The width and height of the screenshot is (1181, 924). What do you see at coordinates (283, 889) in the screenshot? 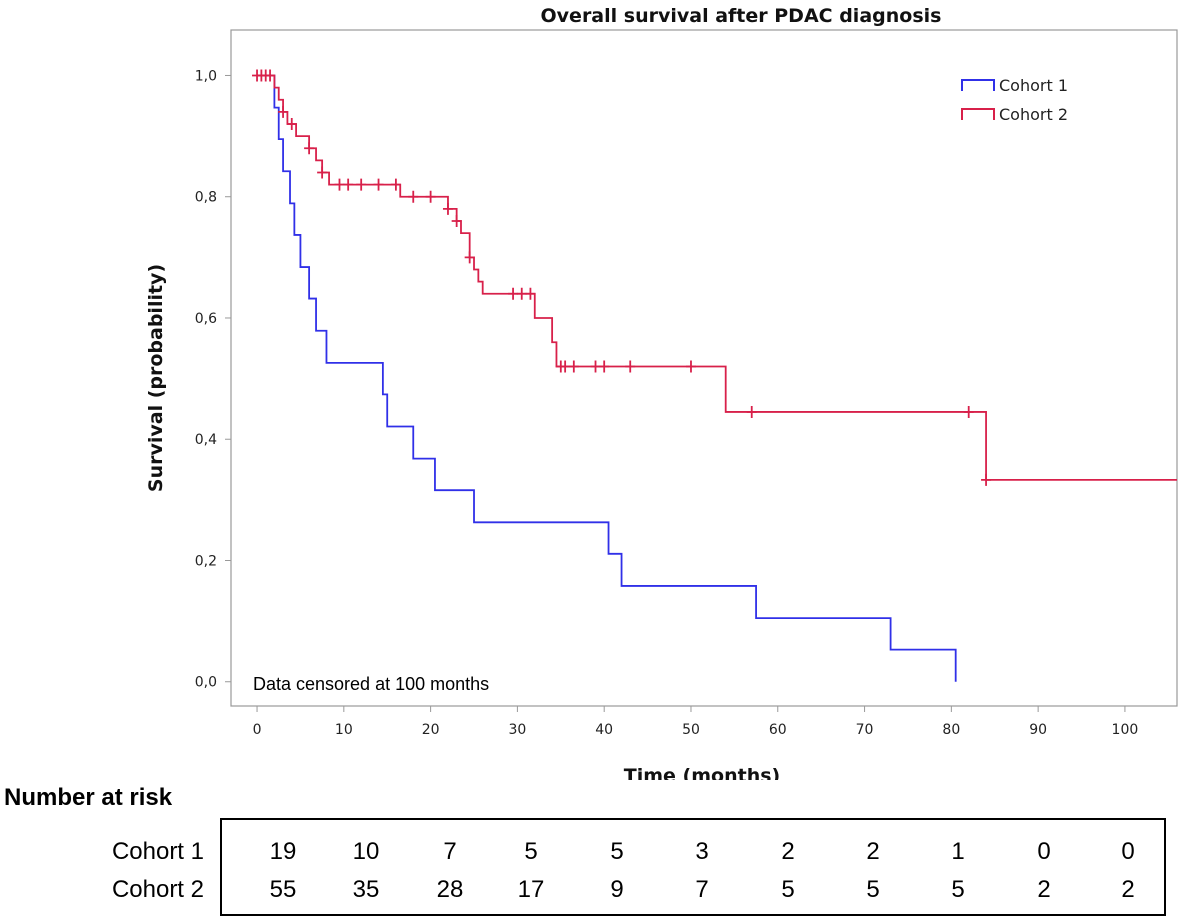
I see `risk-cell: 55` at bounding box center [283, 889].